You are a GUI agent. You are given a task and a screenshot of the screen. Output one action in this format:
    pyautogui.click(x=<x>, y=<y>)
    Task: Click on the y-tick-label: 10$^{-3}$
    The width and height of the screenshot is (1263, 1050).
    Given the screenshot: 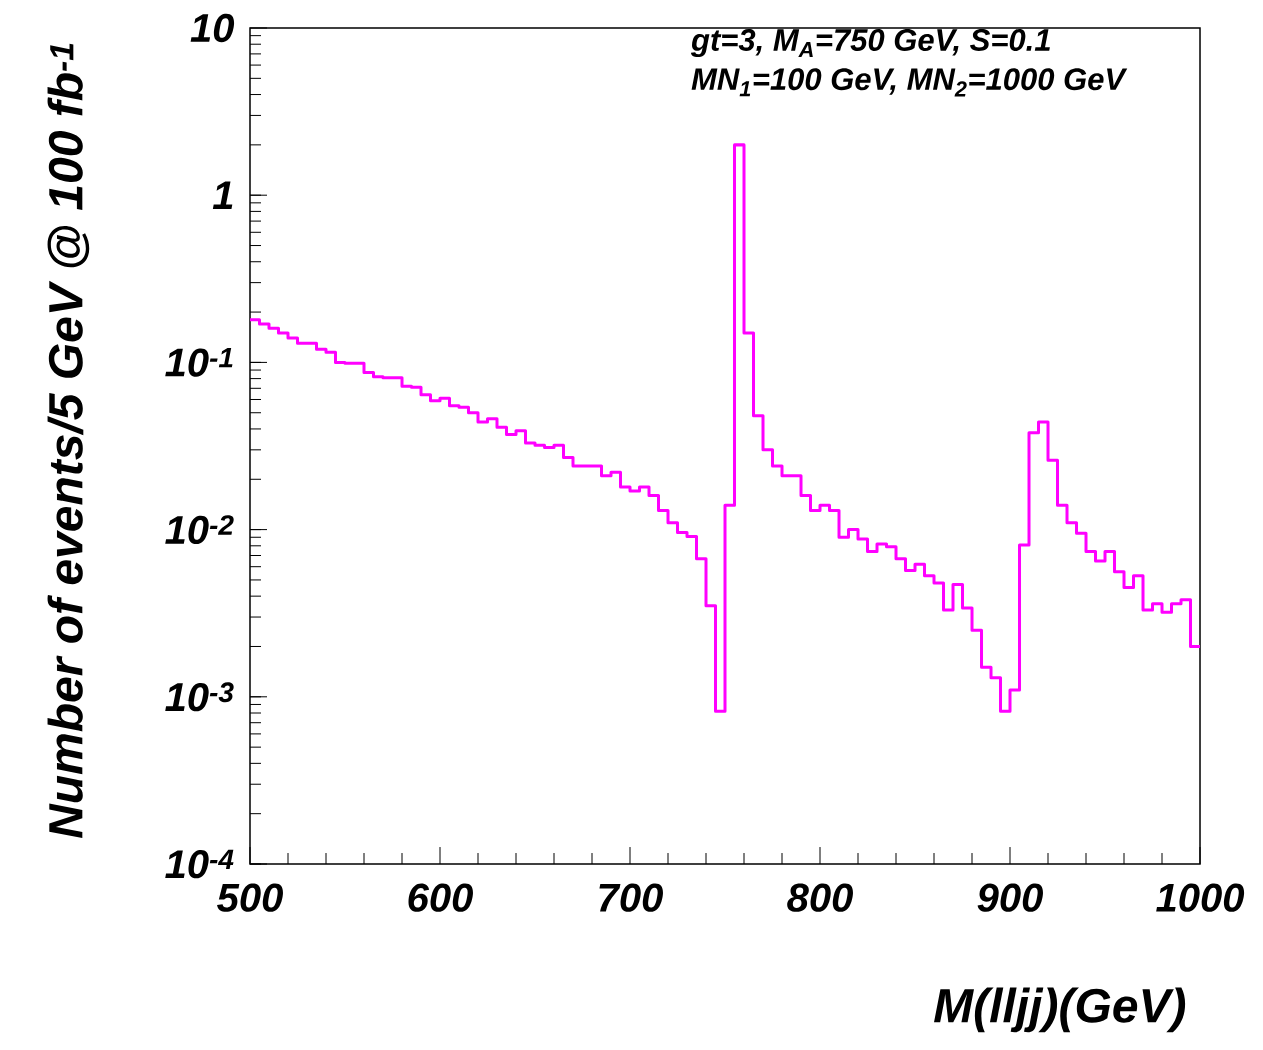 What is the action you would take?
    pyautogui.click(x=199, y=697)
    